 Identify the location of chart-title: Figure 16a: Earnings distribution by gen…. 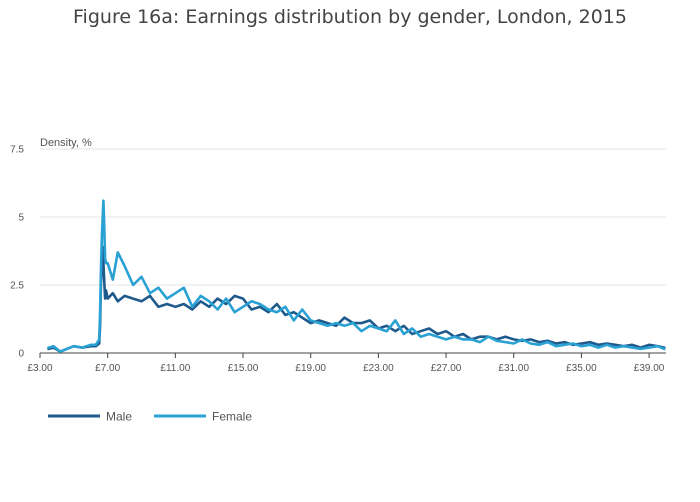
(350, 17).